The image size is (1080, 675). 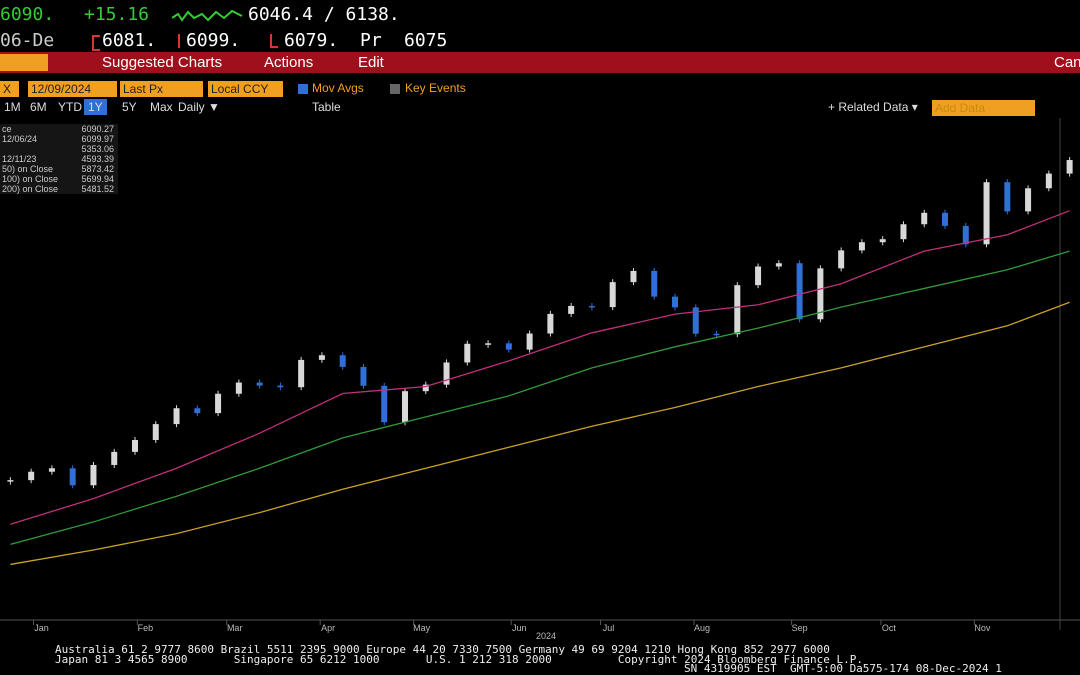 What do you see at coordinates (161, 89) in the screenshot?
I see `field-select: Last Px` at bounding box center [161, 89].